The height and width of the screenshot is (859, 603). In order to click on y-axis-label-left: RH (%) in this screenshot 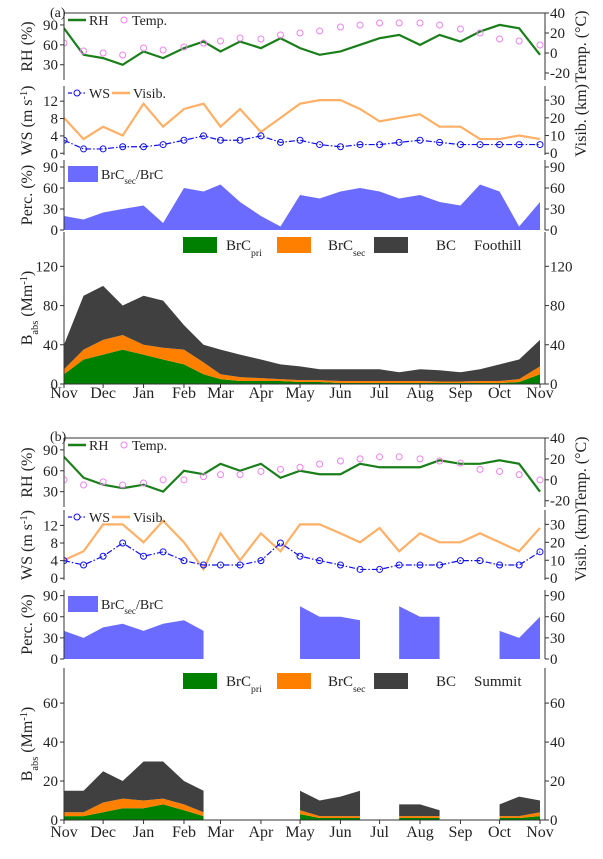, I will do `click(27, 46)`.